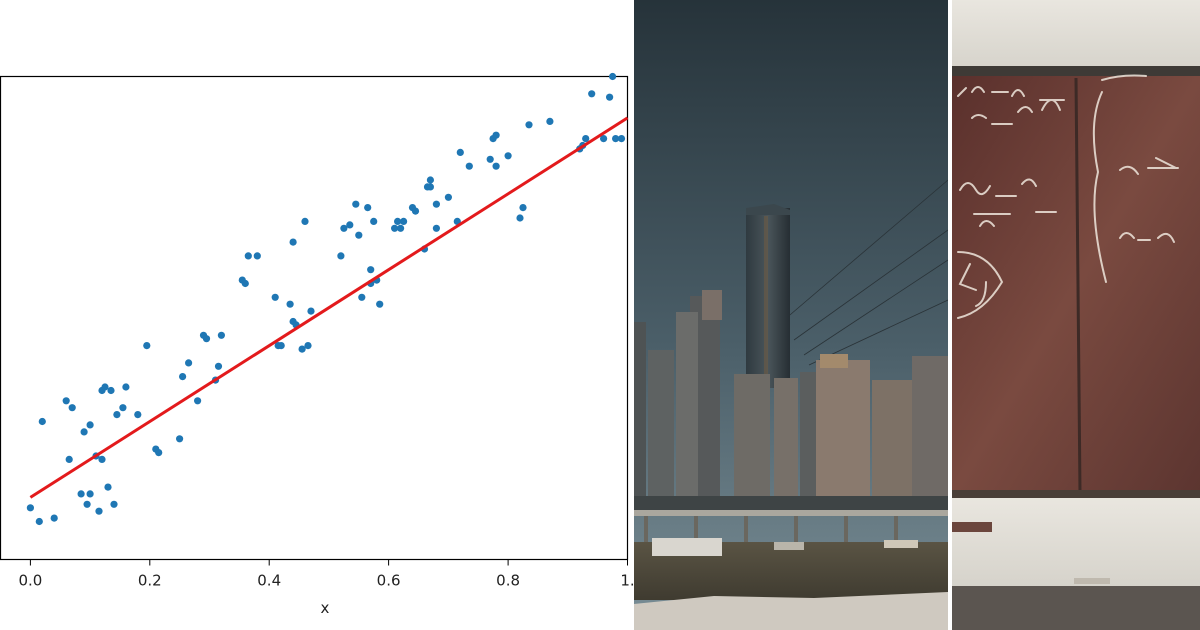 The width and height of the screenshot is (1200, 630). What do you see at coordinates (627, 581) in the screenshot?
I see `x-tick-label: 1.` at bounding box center [627, 581].